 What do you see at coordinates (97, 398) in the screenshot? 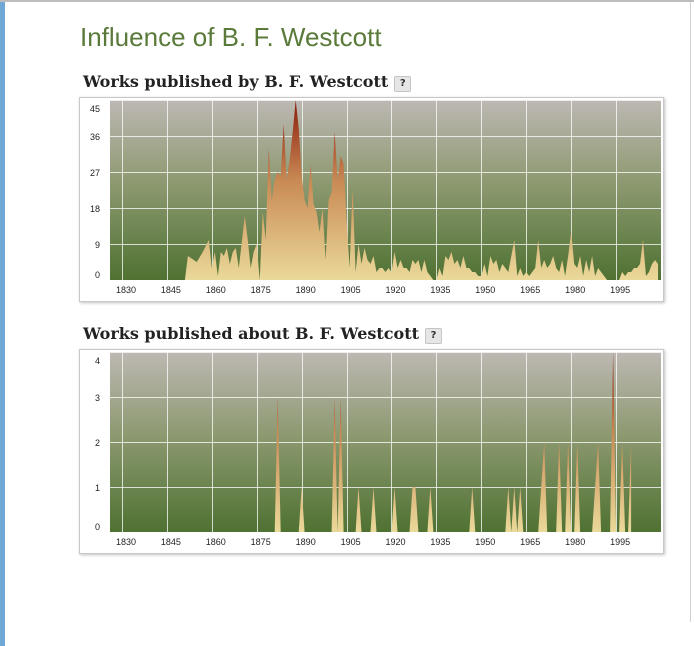
I see `y-tick-label: 3` at bounding box center [97, 398].